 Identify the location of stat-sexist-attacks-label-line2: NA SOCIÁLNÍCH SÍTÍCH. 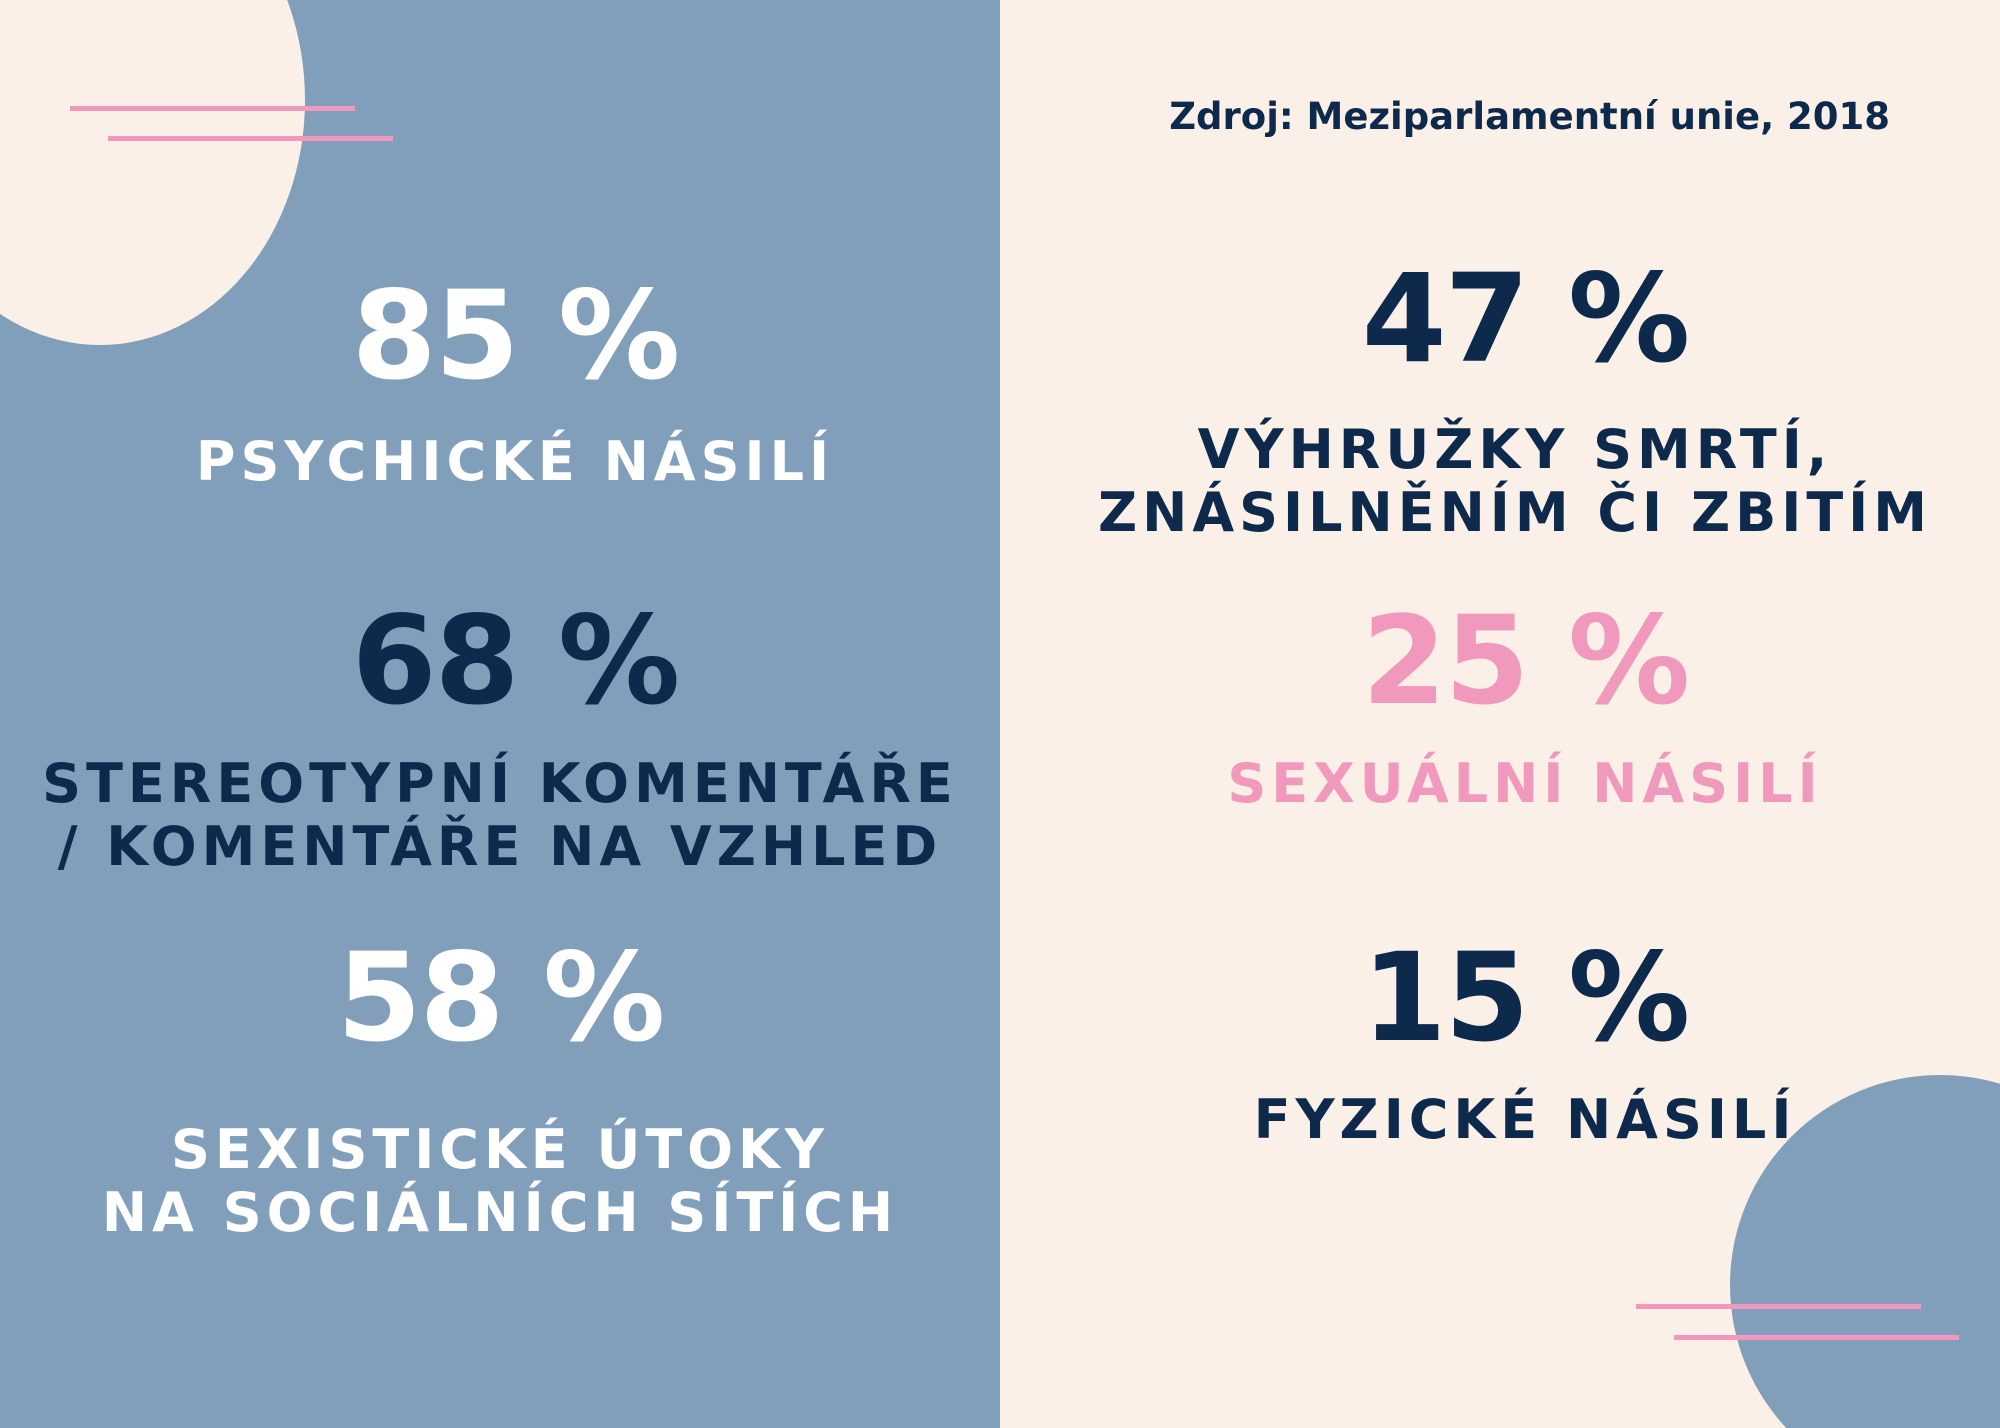
(500, 1212).